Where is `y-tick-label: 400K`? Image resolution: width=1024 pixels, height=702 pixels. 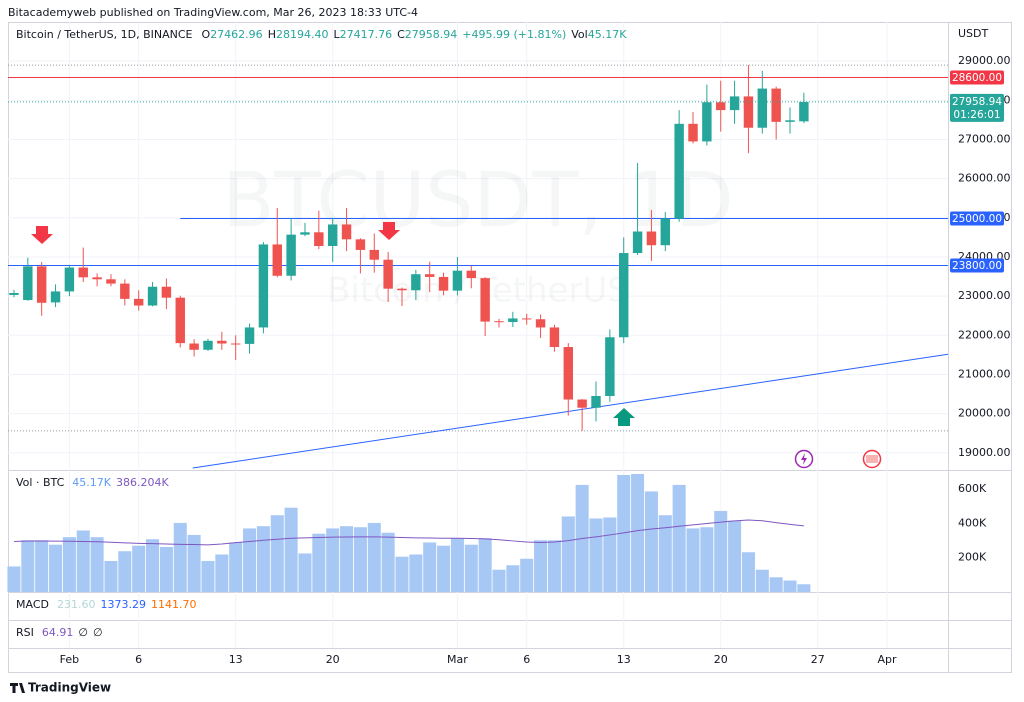 y-tick-label: 400K is located at coordinates (972, 522).